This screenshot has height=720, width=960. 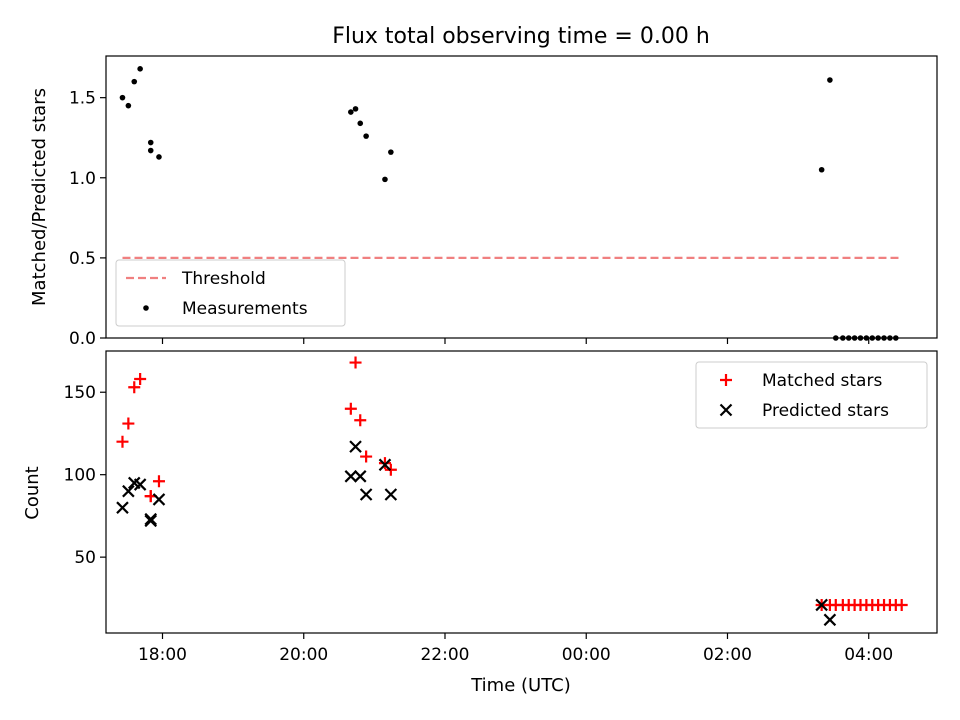 What do you see at coordinates (80, 476) in the screenshot?
I see `y-tick-label: 100` at bounding box center [80, 476].